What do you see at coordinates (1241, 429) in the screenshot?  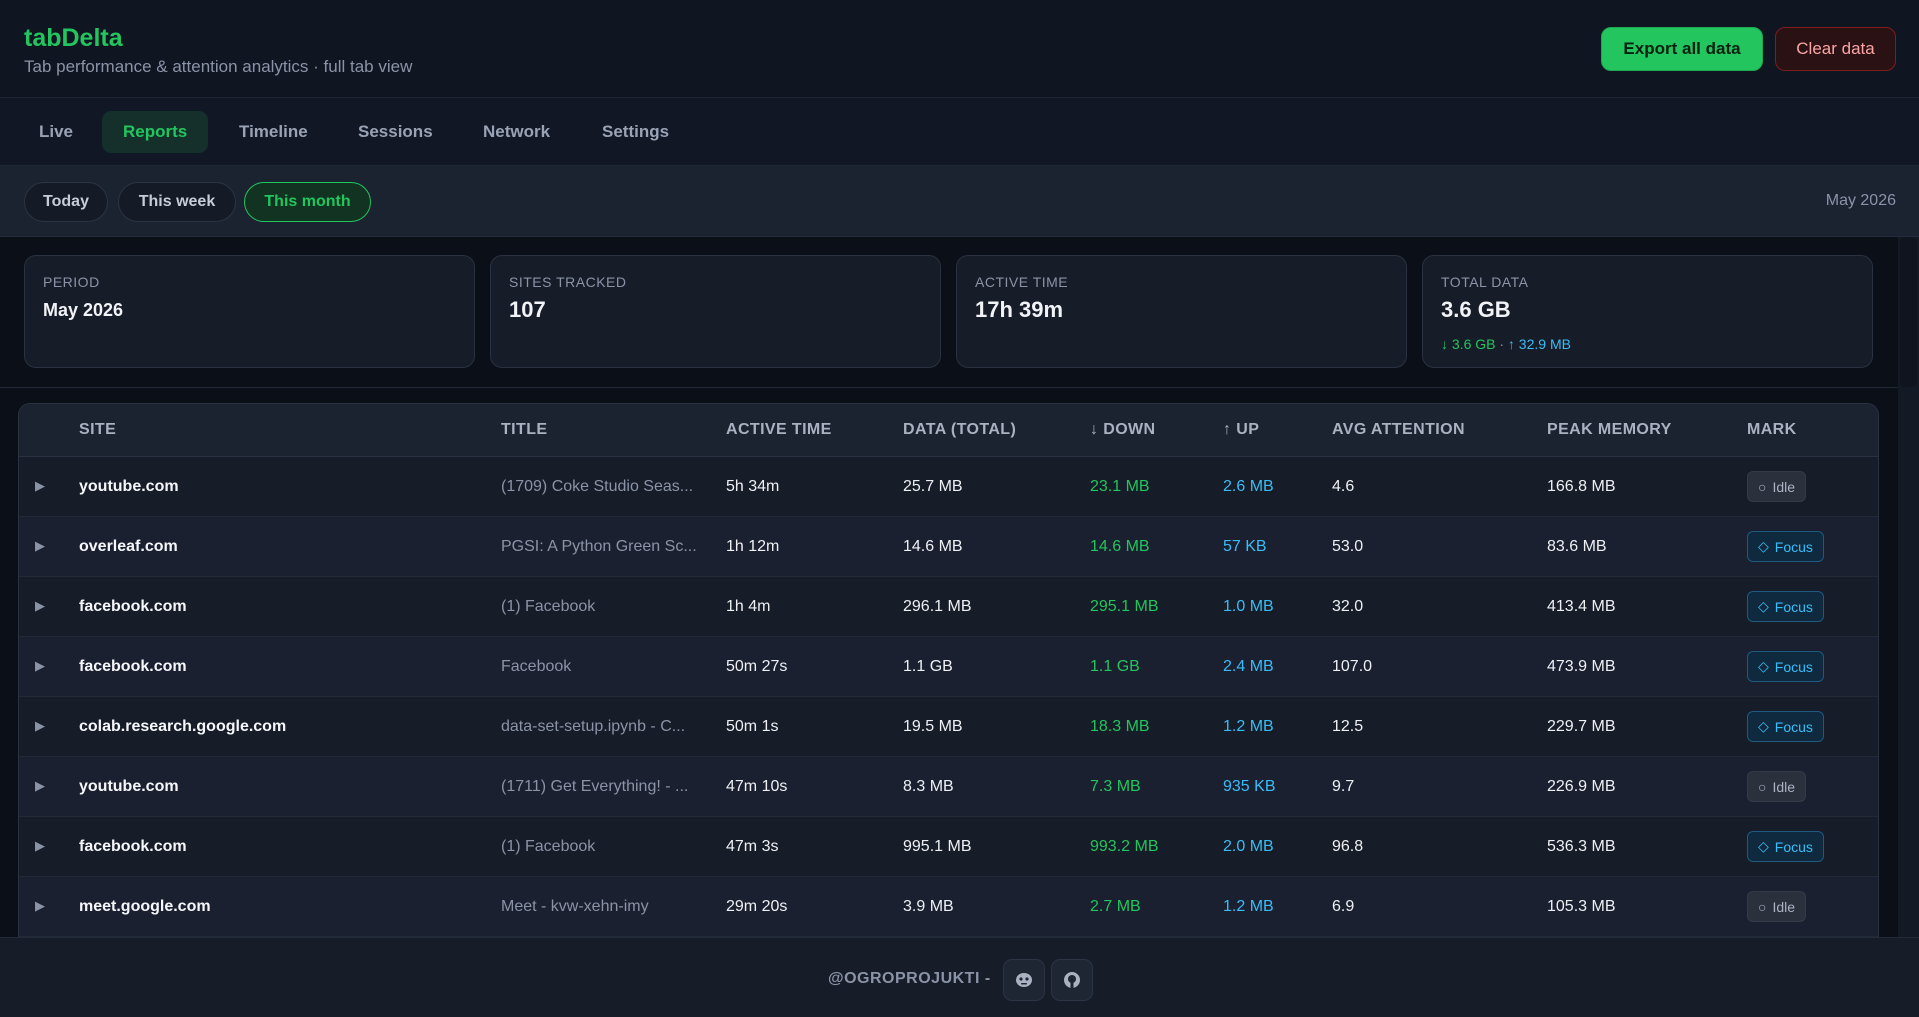 I see `header-up: ↑ UP` at bounding box center [1241, 429].